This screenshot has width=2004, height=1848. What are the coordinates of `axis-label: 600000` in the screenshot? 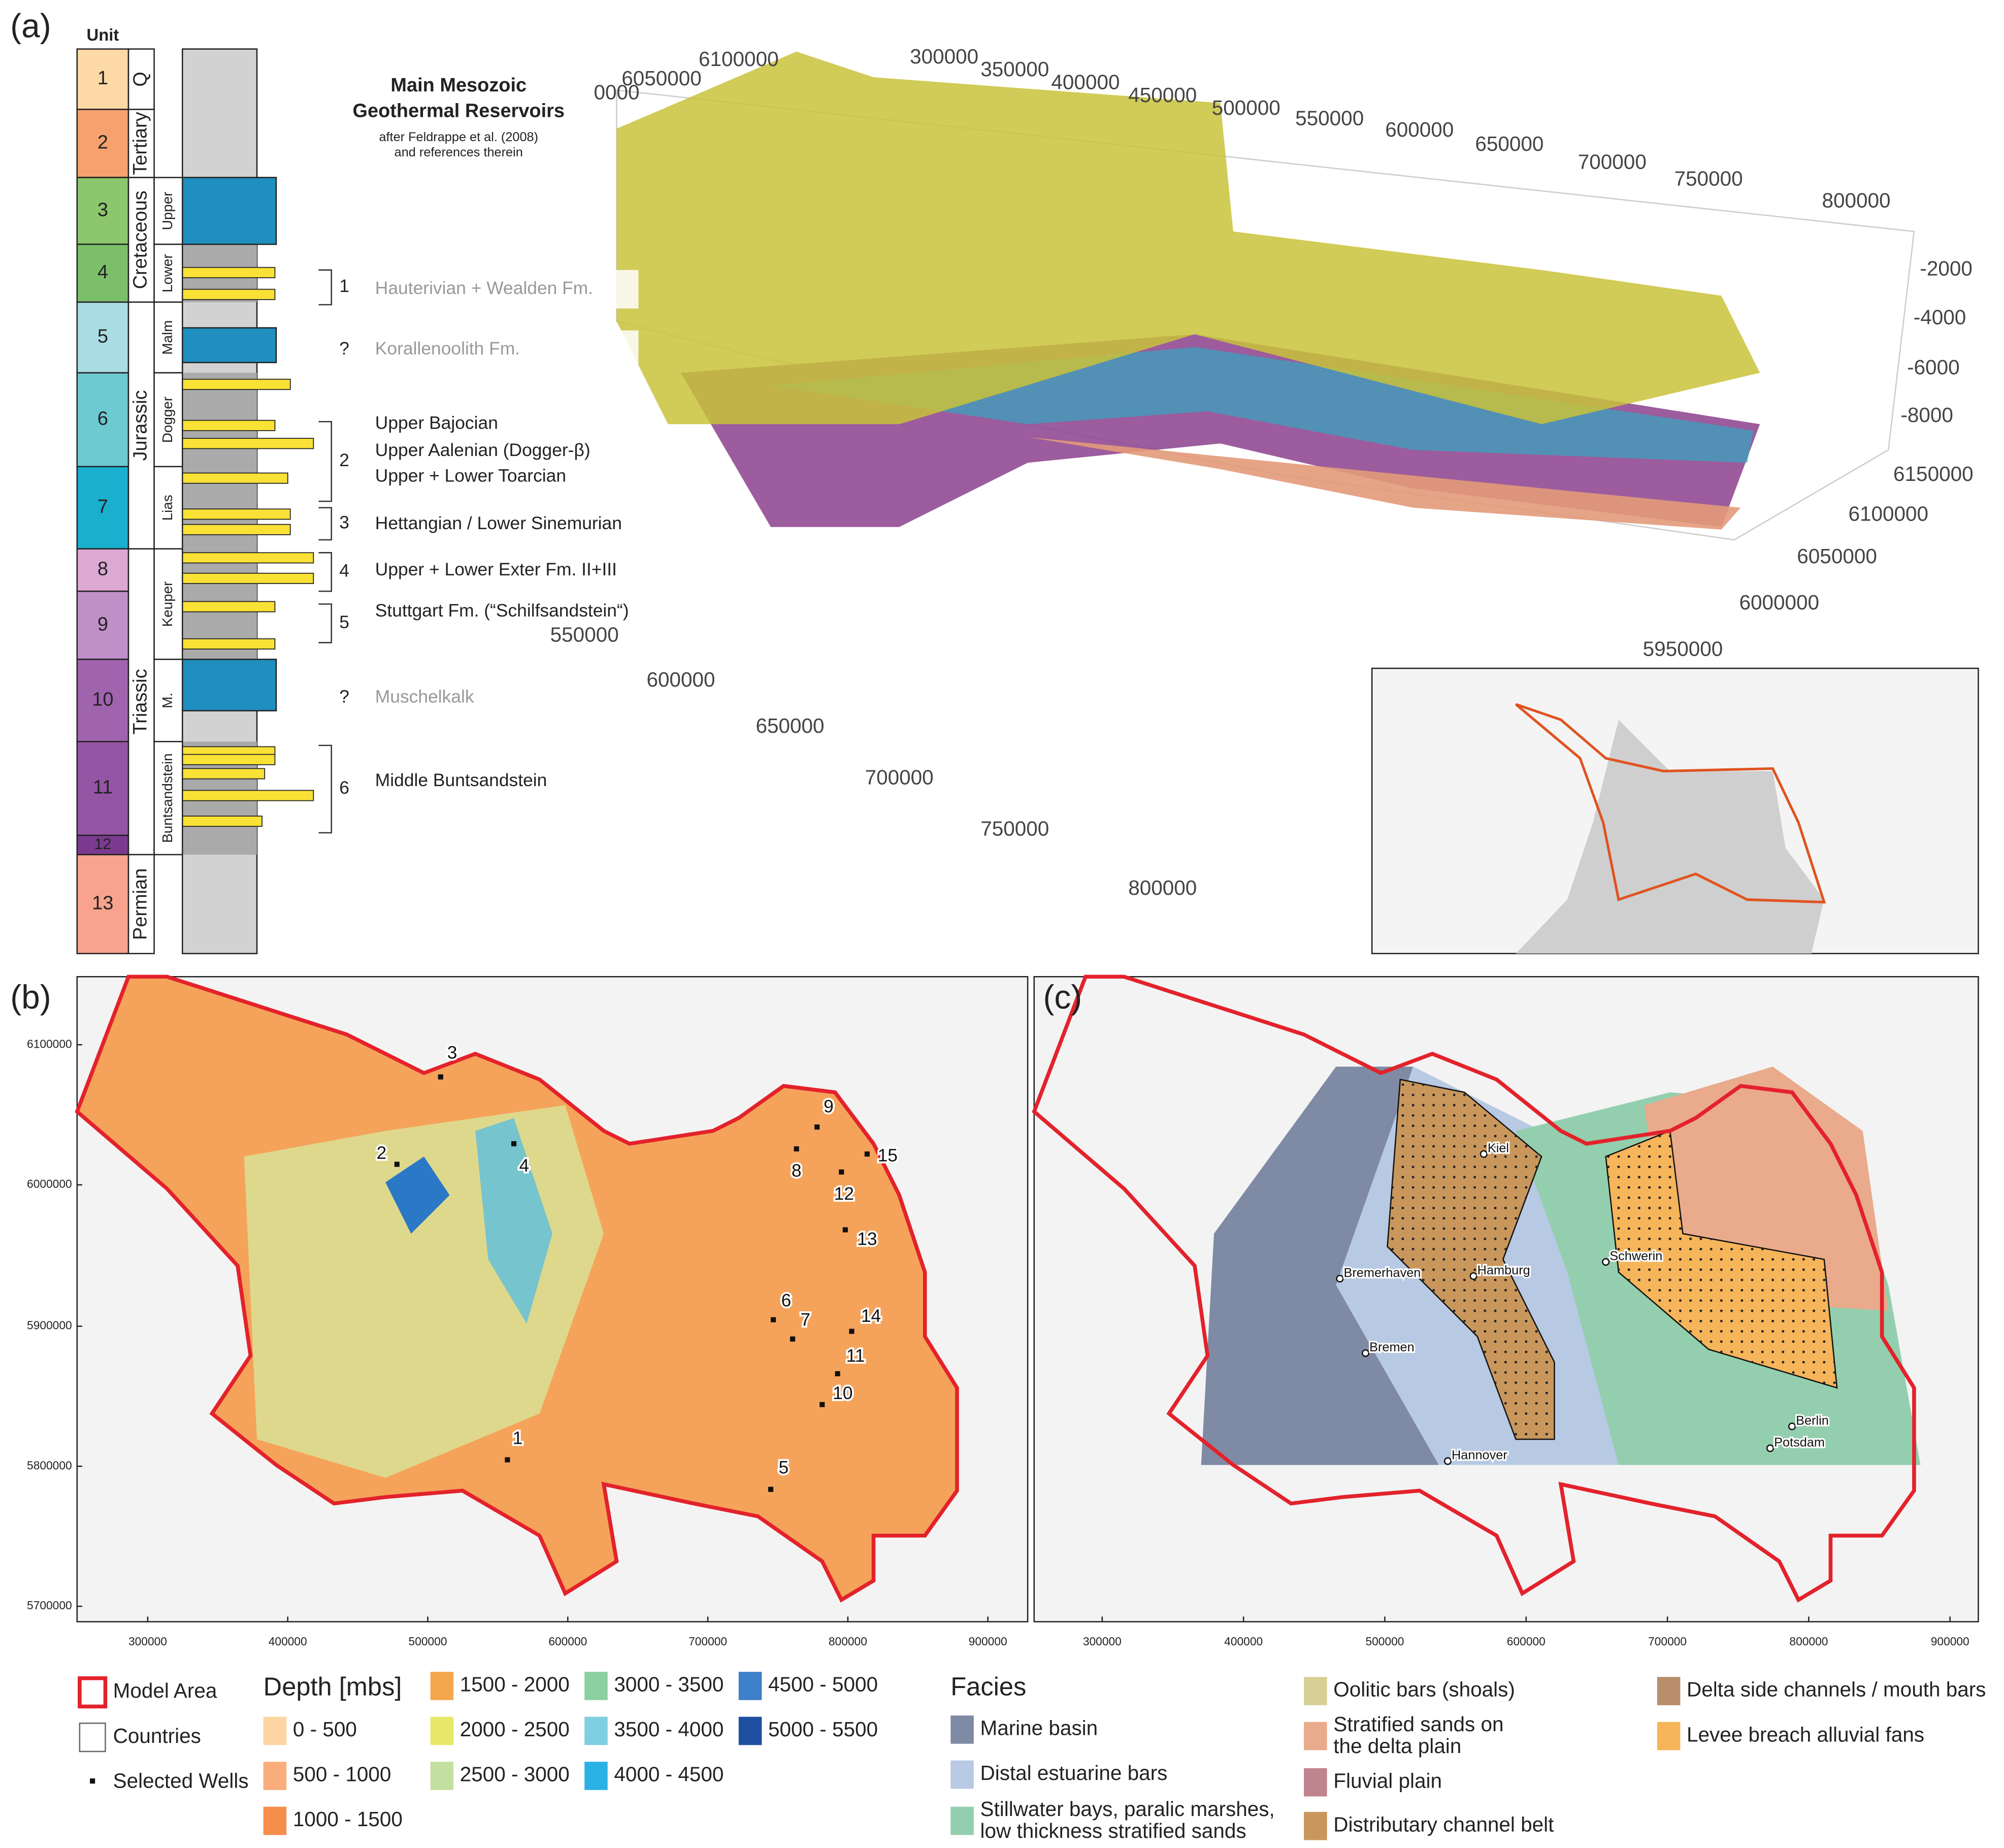 It's located at (680, 679).